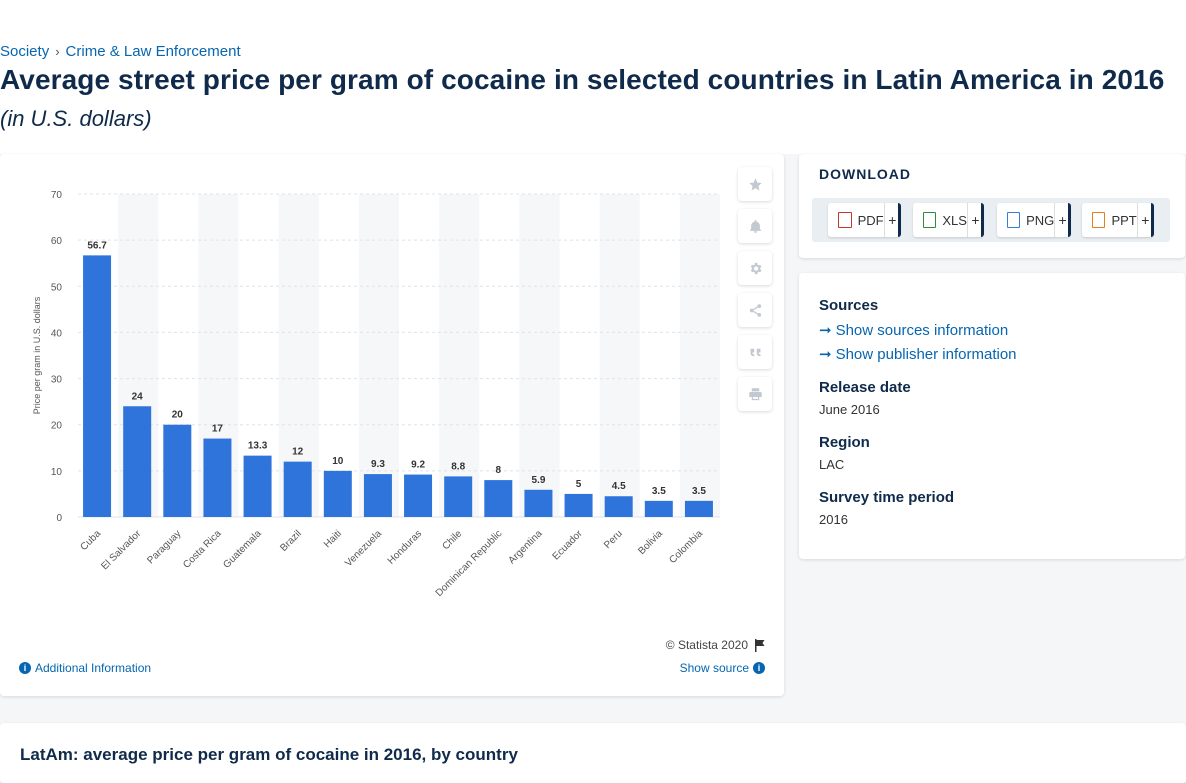 This screenshot has width=1186, height=783. Describe the element at coordinates (714, 668) in the screenshot. I see `show-source-label: Show source` at that location.